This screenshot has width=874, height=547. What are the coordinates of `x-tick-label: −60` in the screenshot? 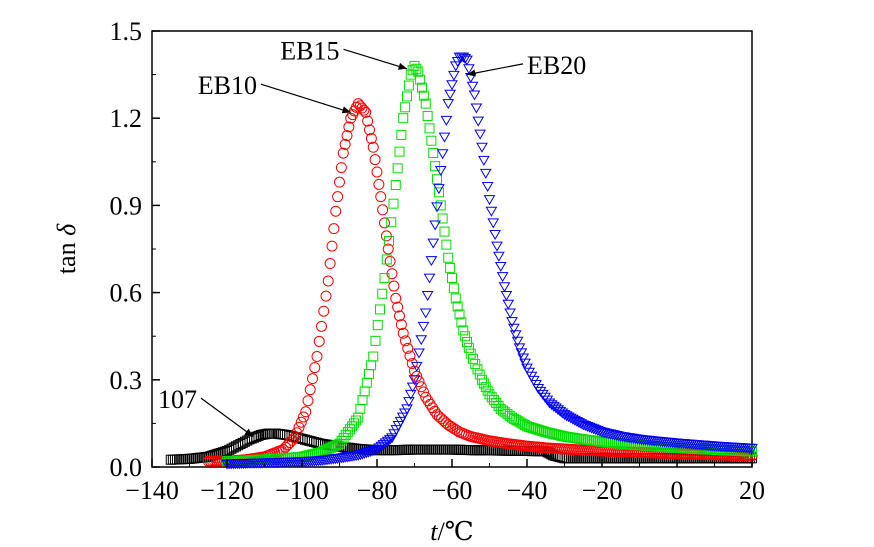 It's located at (452, 490).